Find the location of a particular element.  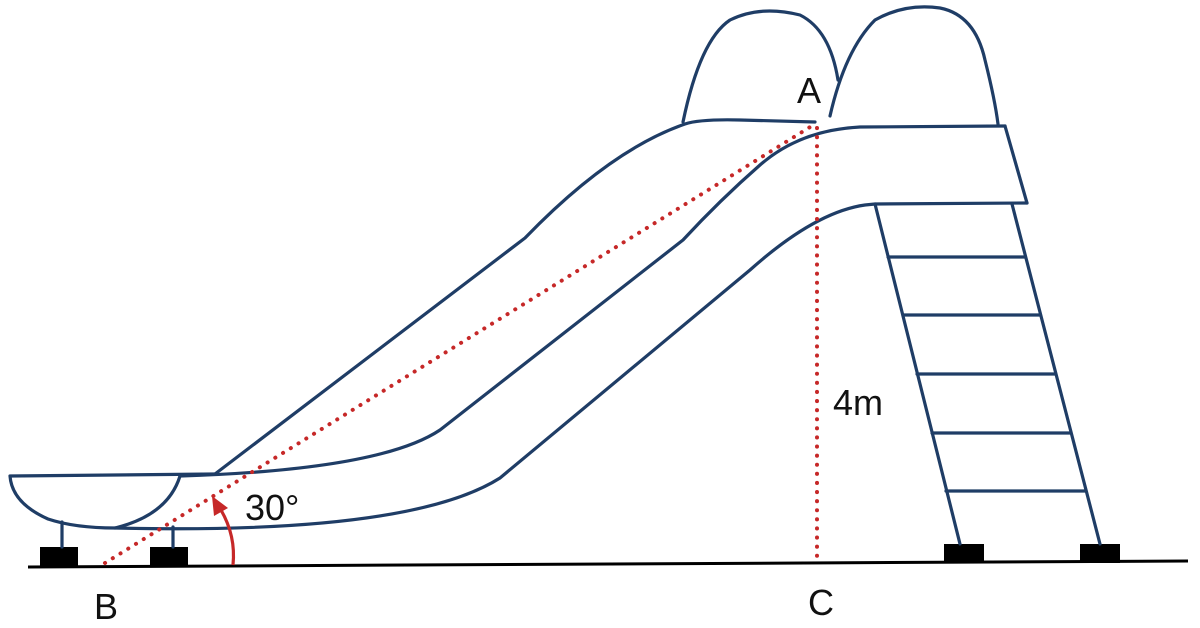

point-a-label: A is located at coordinates (809, 90).